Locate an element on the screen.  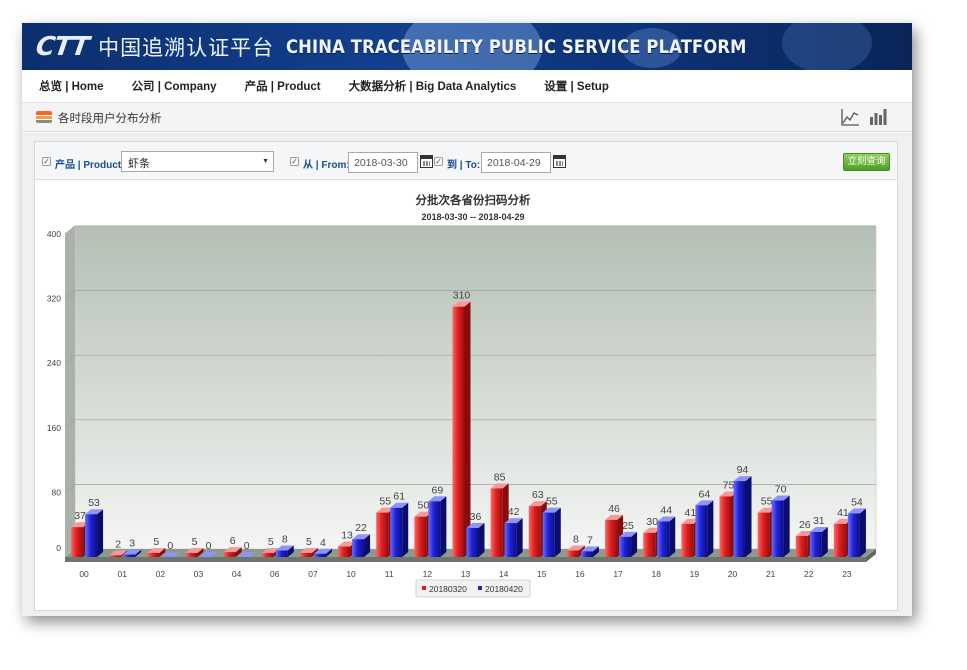
bar-chart-icon is located at coordinates (878, 117).